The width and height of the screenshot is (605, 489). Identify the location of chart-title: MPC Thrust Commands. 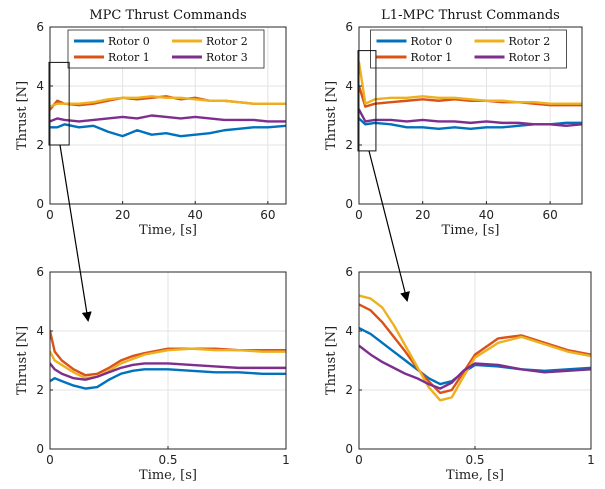
(167, 15).